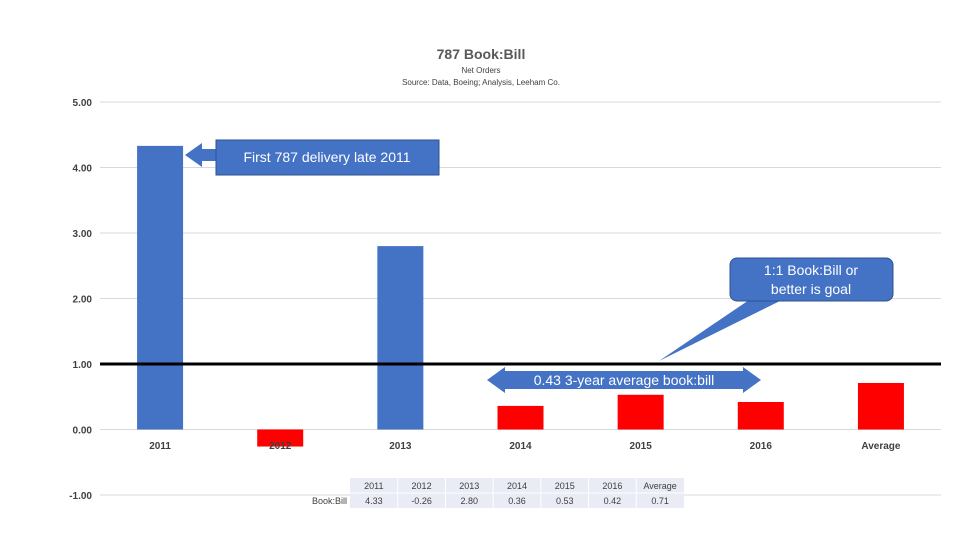  I want to click on y-tick-label: 2.00, so click(83, 300).